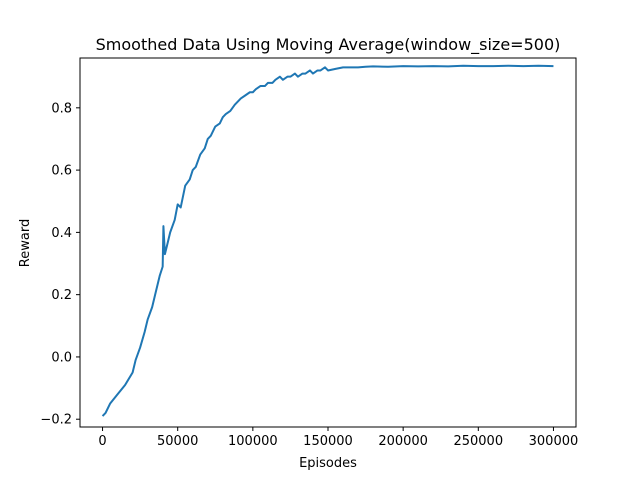 The height and width of the screenshot is (480, 640). I want to click on y-tick-label: −0.2, so click(56, 420).